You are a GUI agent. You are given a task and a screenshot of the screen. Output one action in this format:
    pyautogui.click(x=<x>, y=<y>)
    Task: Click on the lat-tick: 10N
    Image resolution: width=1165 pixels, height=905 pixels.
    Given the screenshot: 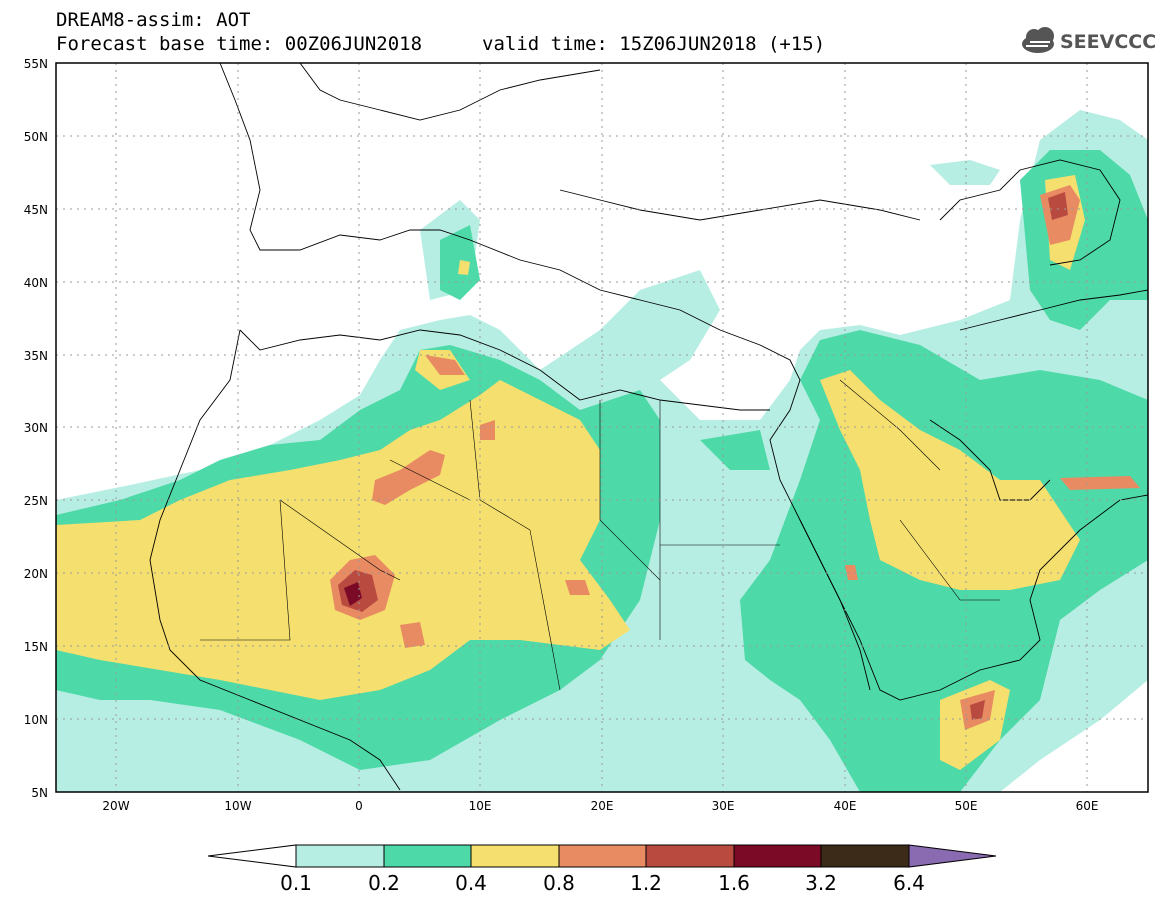 What is the action you would take?
    pyautogui.click(x=36, y=720)
    